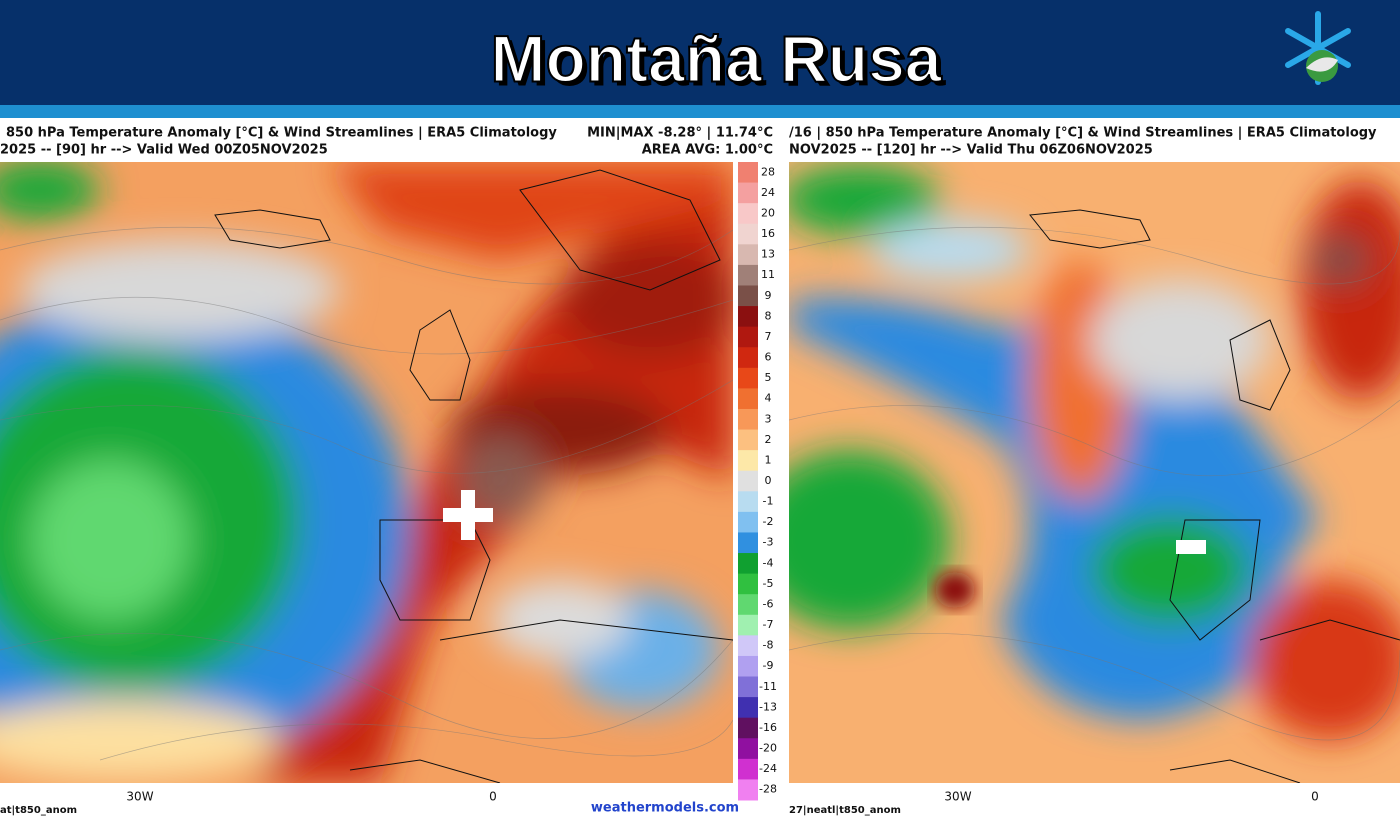 This screenshot has width=1400, height=821. I want to click on colorbar-label: 8, so click(768, 315).